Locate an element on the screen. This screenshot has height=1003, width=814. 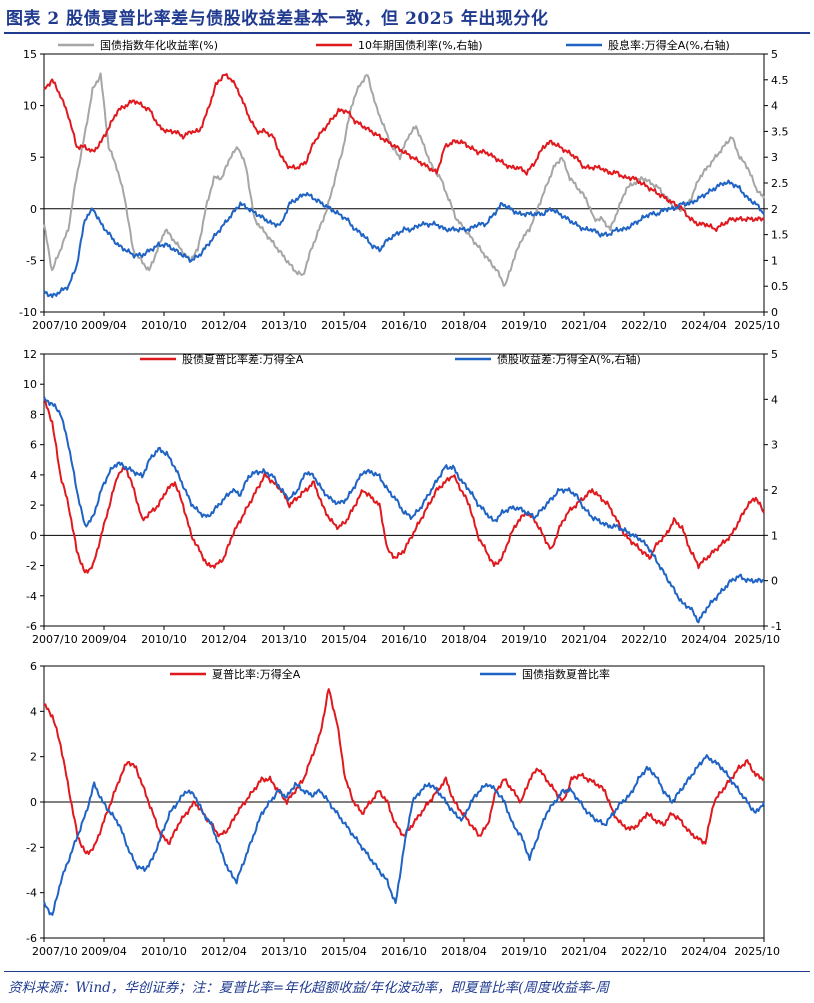
legend-label-2: 债股收益差:万得全A(%,右轴) is located at coordinates (569, 359).